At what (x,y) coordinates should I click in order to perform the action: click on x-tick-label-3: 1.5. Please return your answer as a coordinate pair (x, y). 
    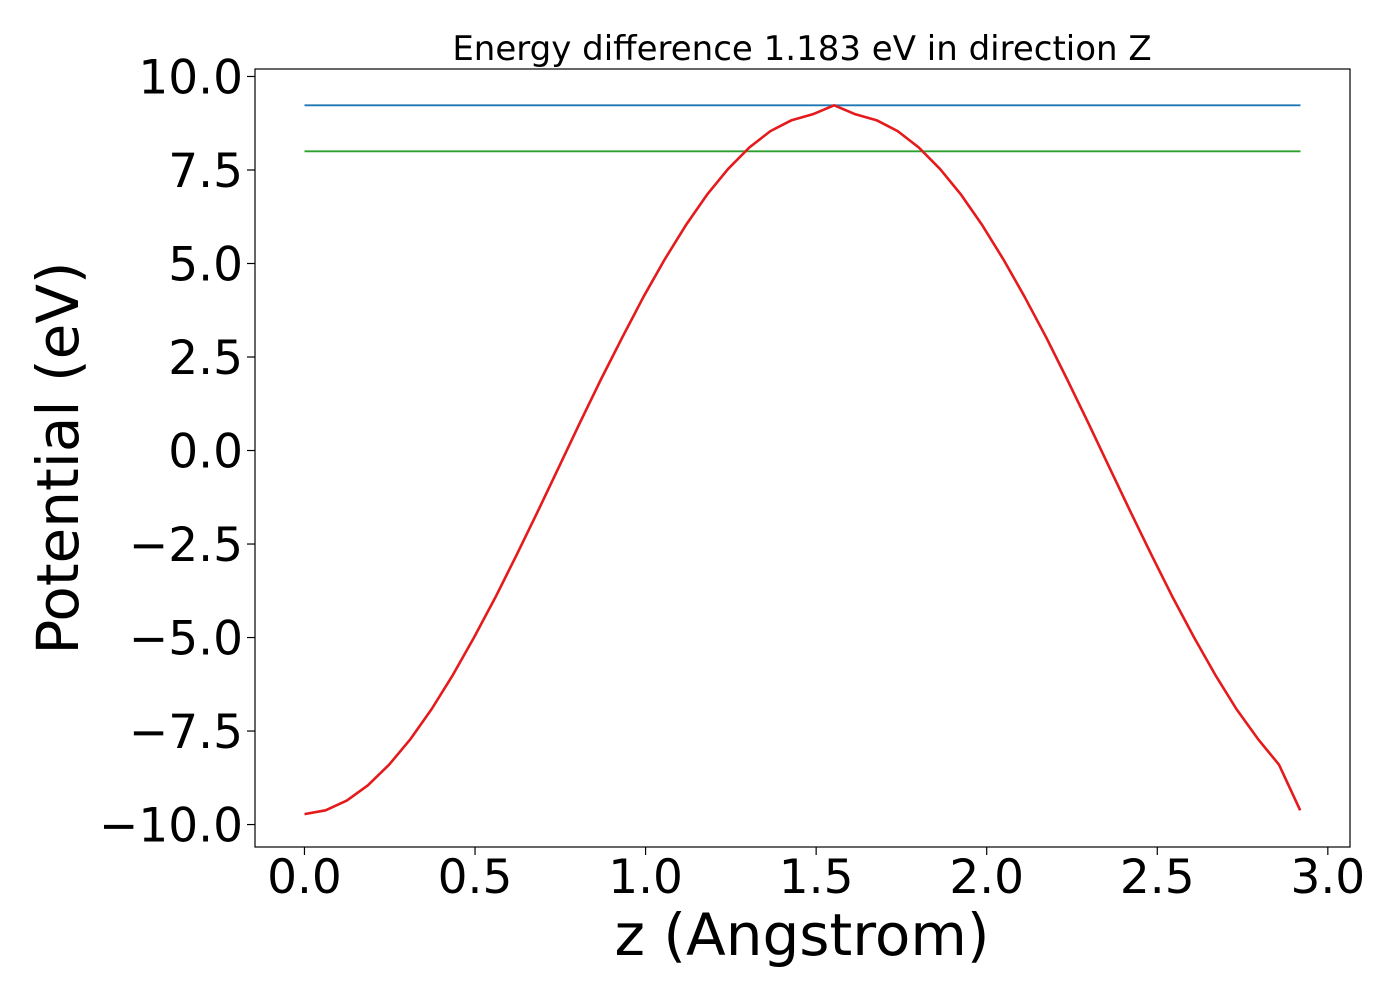
    Looking at the image, I should click on (816, 877).